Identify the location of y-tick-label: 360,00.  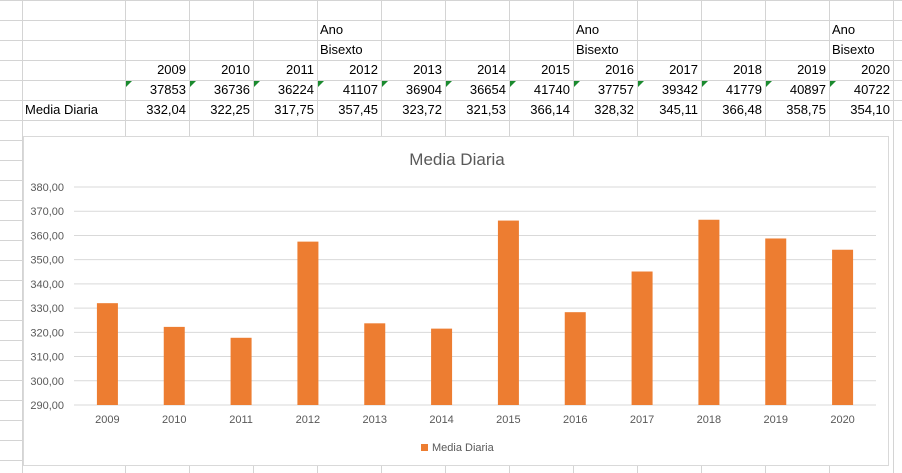
(47, 236).